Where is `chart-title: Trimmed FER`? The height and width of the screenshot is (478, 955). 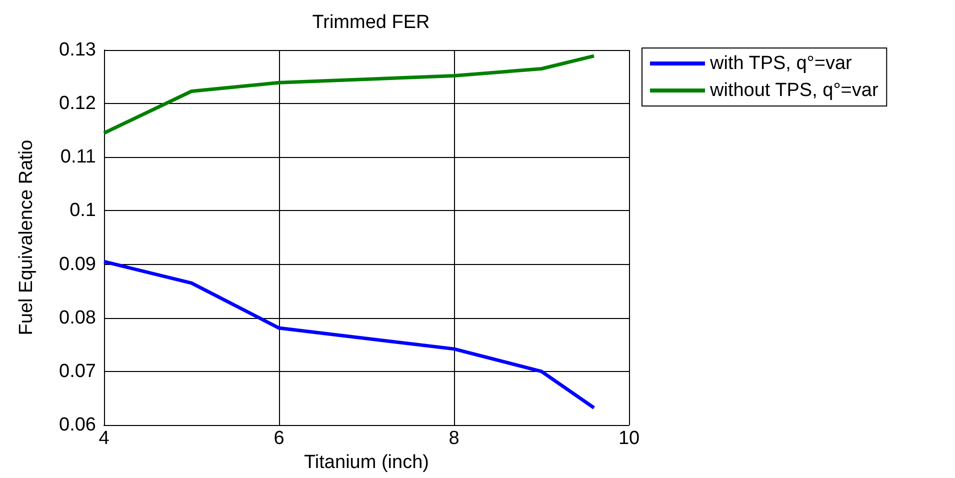 chart-title: Trimmed FER is located at coordinates (371, 22).